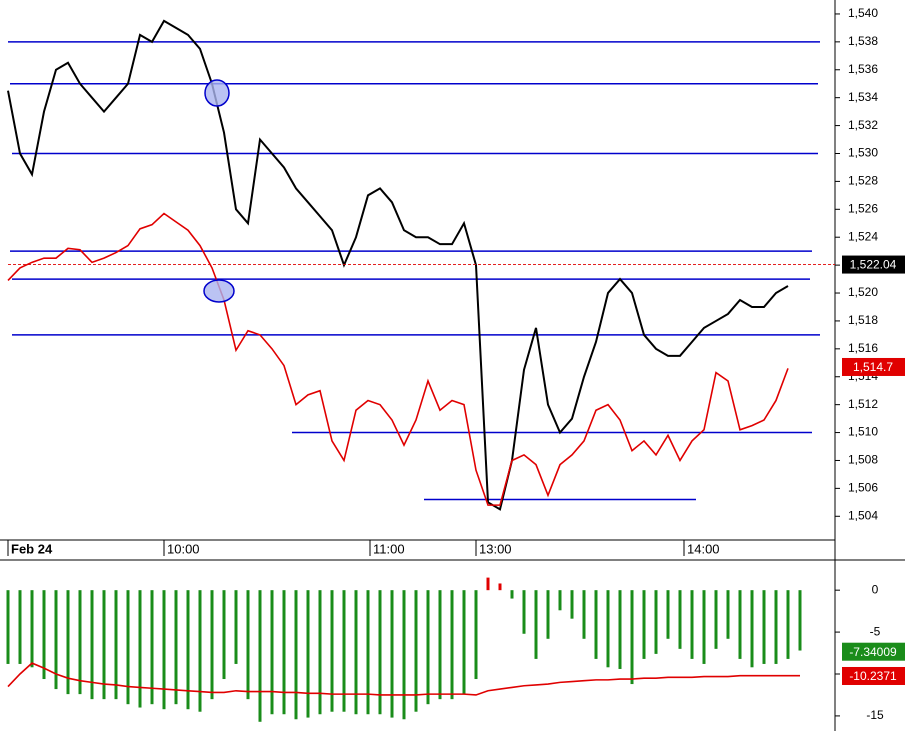  Describe the element at coordinates (32, 548) in the screenshot. I see `x-tick-label: Feb 24` at that location.